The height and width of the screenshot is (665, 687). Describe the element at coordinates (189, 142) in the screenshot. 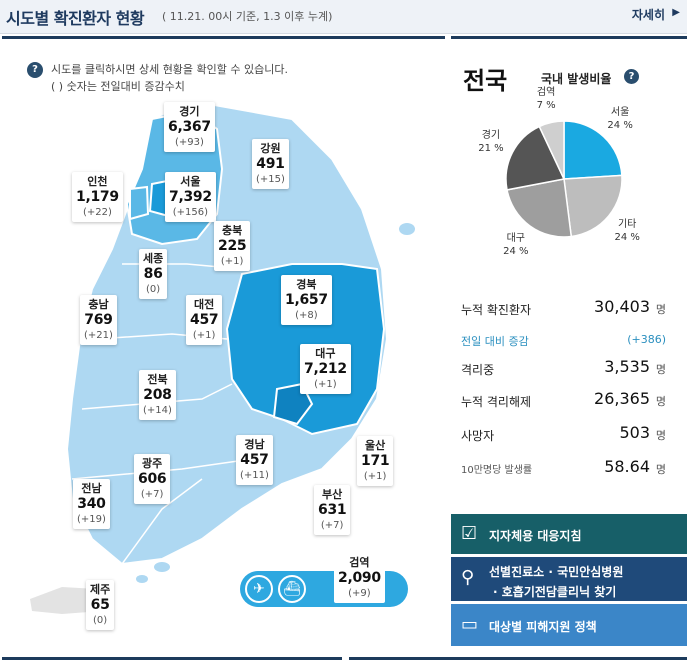

I see `region-diff: (+93)` at that location.